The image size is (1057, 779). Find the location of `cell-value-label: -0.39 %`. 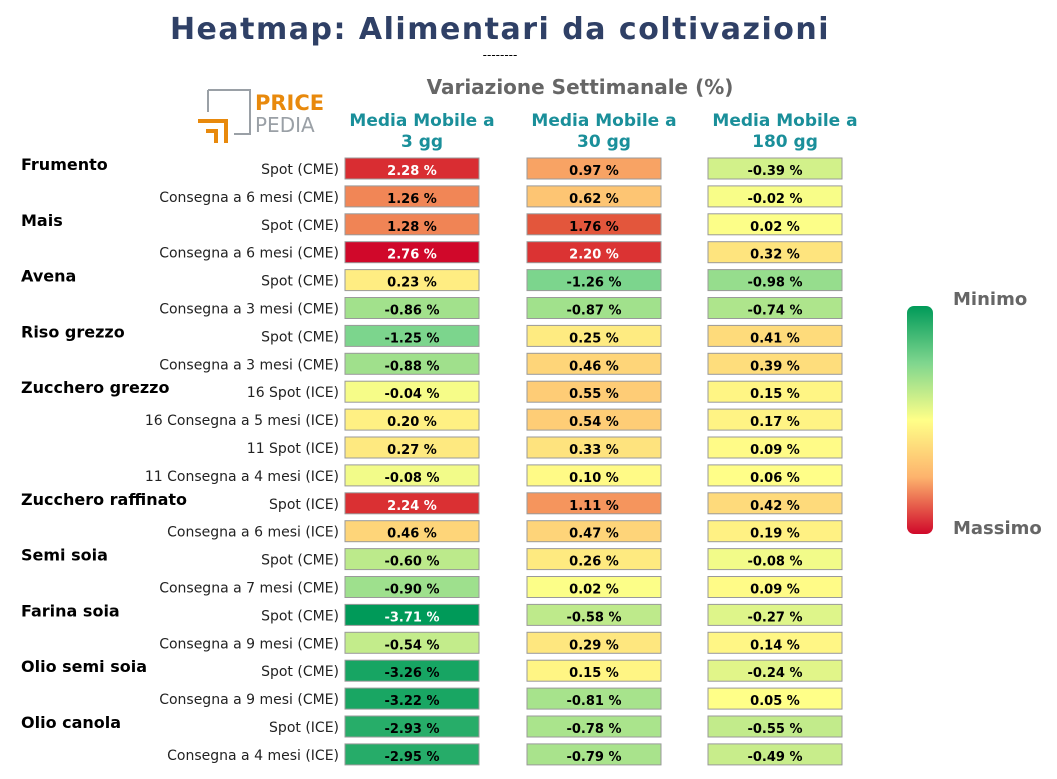

cell-value-label: -0.39 % is located at coordinates (774, 171).